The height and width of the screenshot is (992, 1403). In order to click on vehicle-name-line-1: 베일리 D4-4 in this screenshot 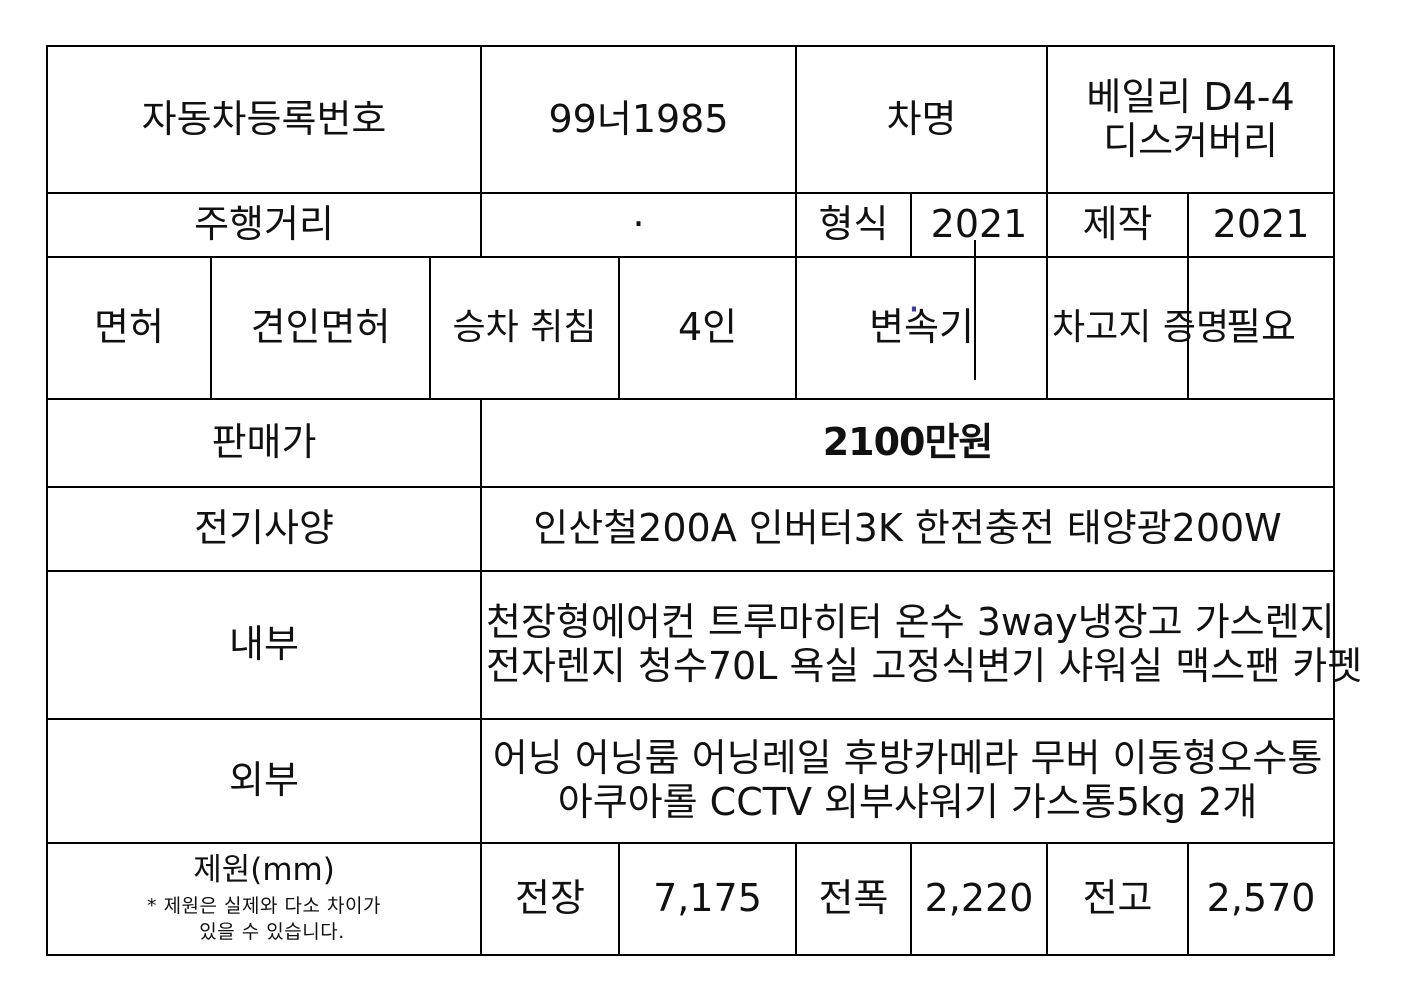, I will do `click(1190, 96)`.